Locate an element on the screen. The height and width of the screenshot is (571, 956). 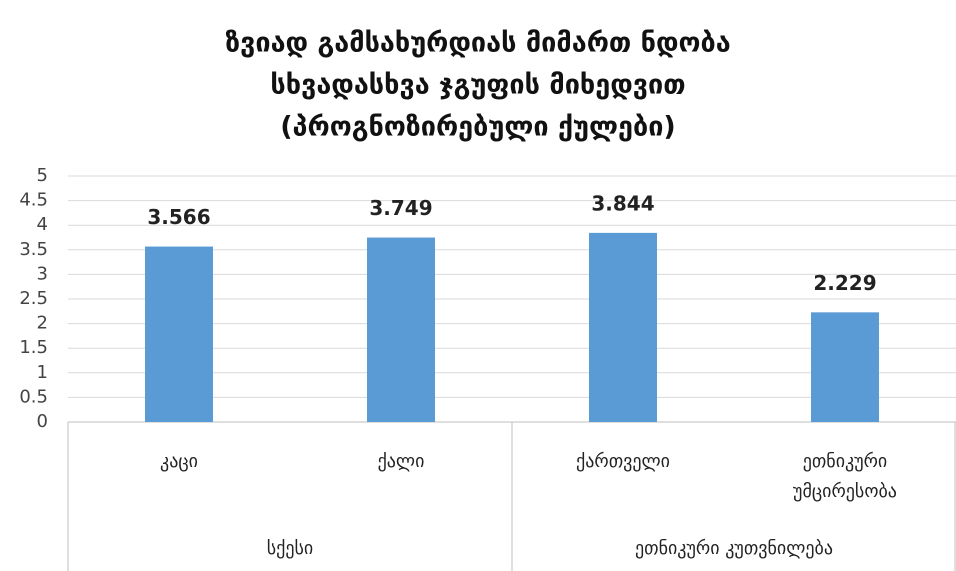
y-tick-label: 4 is located at coordinates (42, 224).